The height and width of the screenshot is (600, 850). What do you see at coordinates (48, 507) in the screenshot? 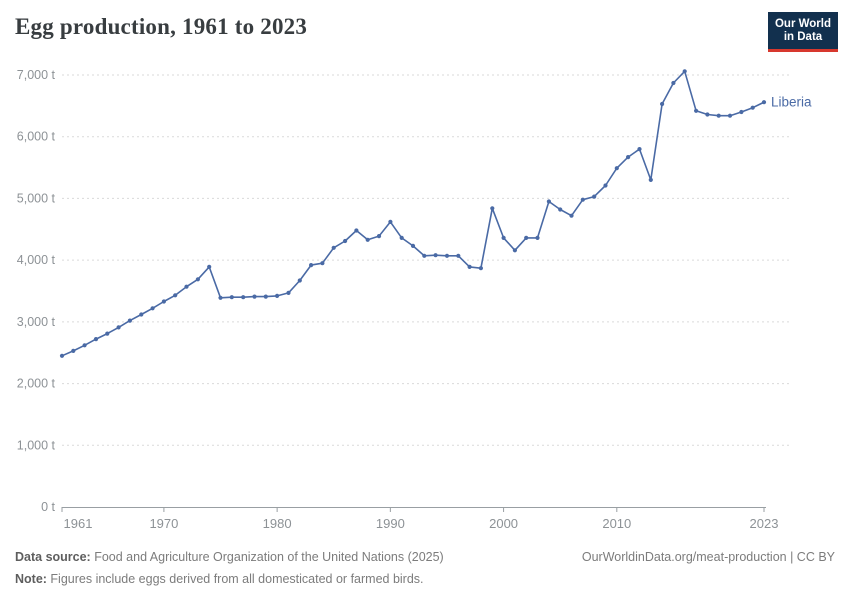
I see `y-tick-label: 0 t` at bounding box center [48, 507].